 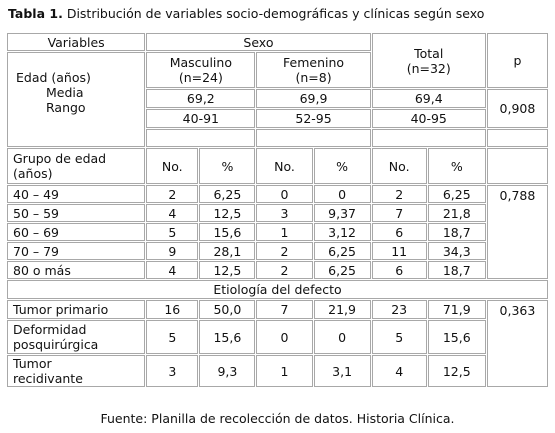 What do you see at coordinates (227, 371) in the screenshot?
I see `cell: 9,3` at bounding box center [227, 371].